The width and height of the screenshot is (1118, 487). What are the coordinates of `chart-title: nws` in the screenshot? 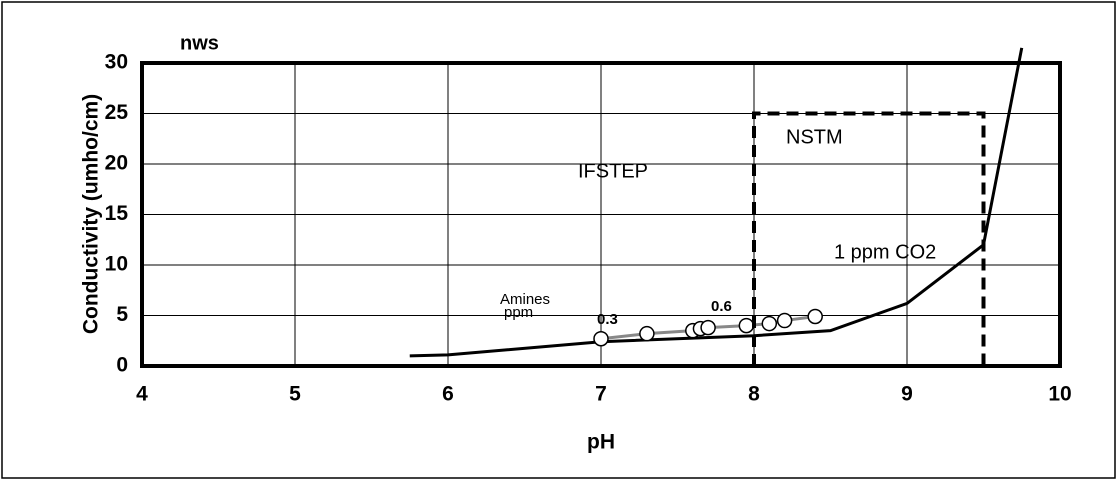 It's located at (199, 43).